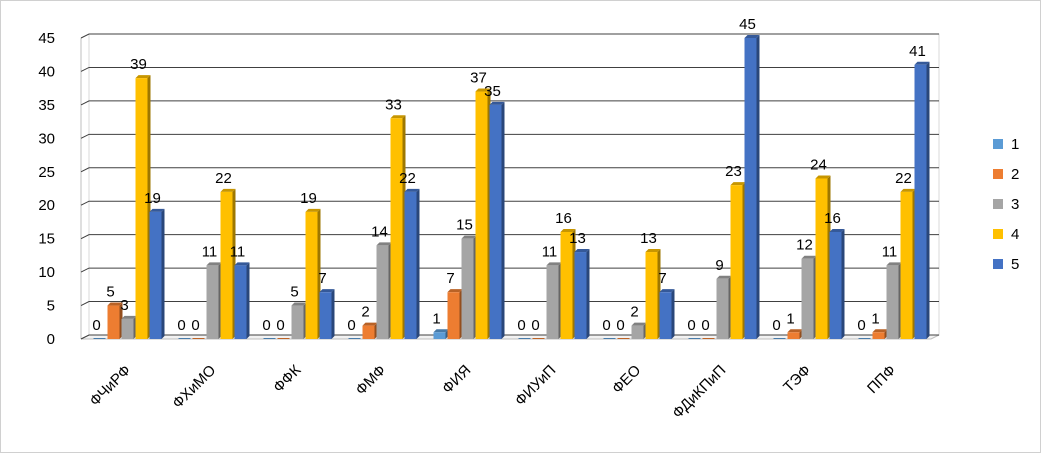 This screenshot has width=1041, height=454. Describe the element at coordinates (699, 392) in the screenshot. I see `x-tick-label: ФДиКПиП` at that location.